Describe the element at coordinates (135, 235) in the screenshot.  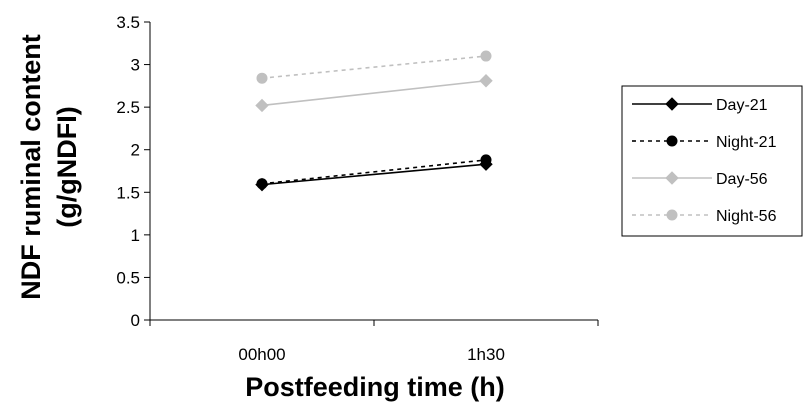
I see `y-tick-label: 1` at that location.